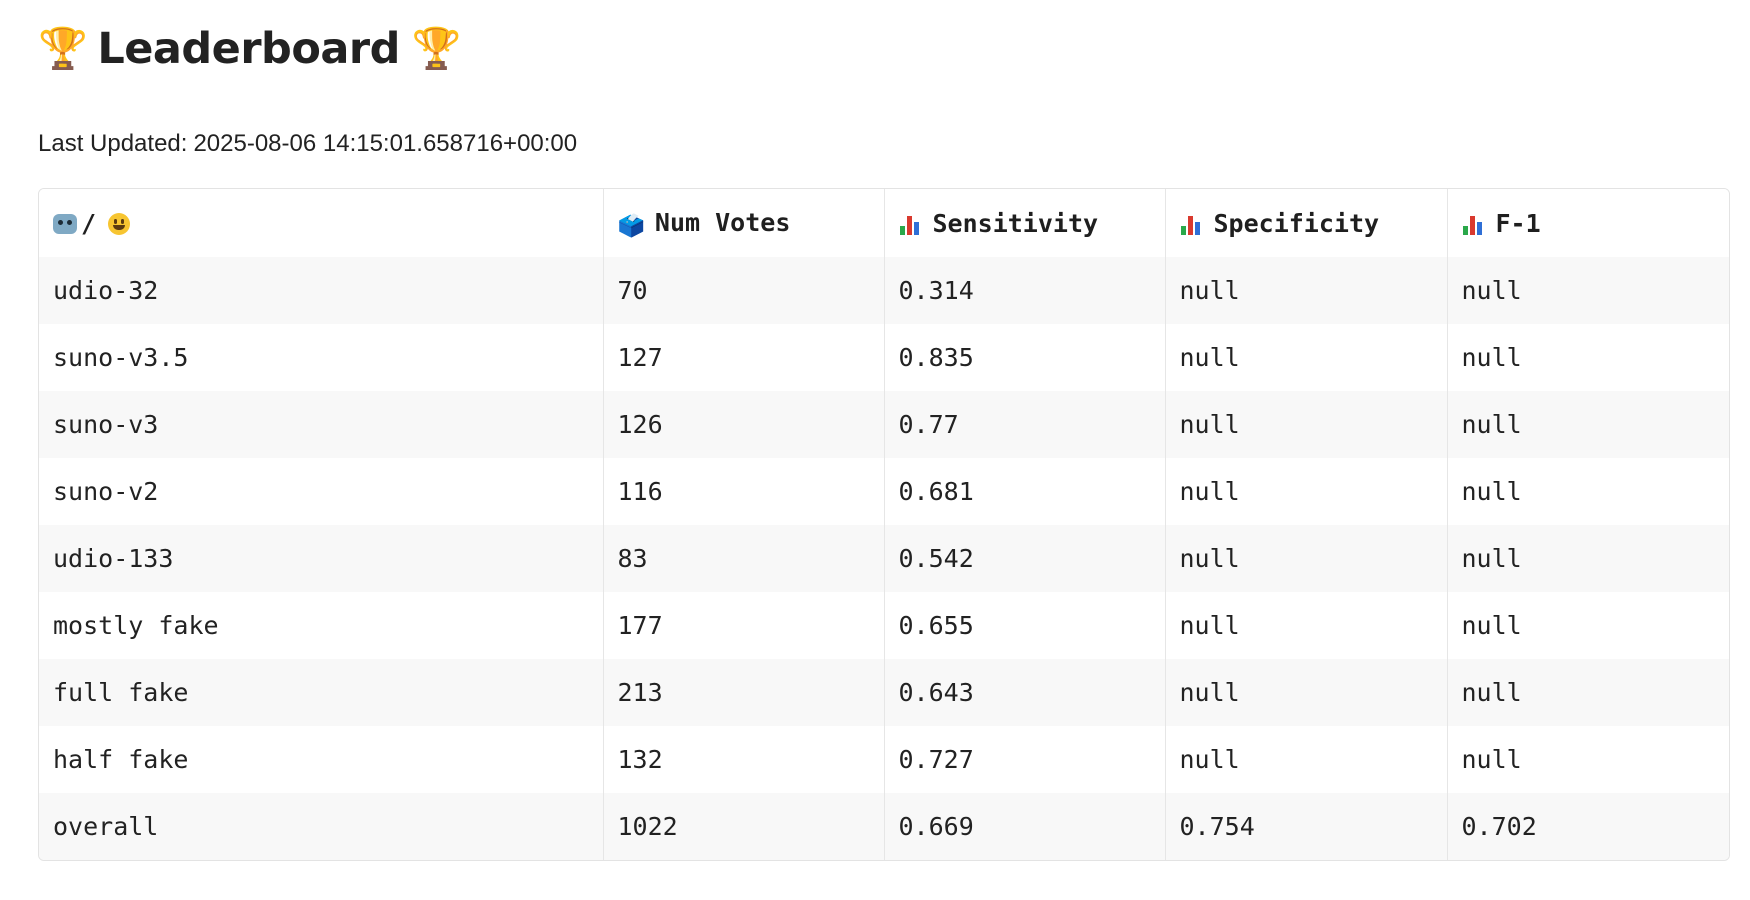 This screenshot has width=1750, height=900. I want to click on last-updated-label: Last Updated:, so click(113, 143).